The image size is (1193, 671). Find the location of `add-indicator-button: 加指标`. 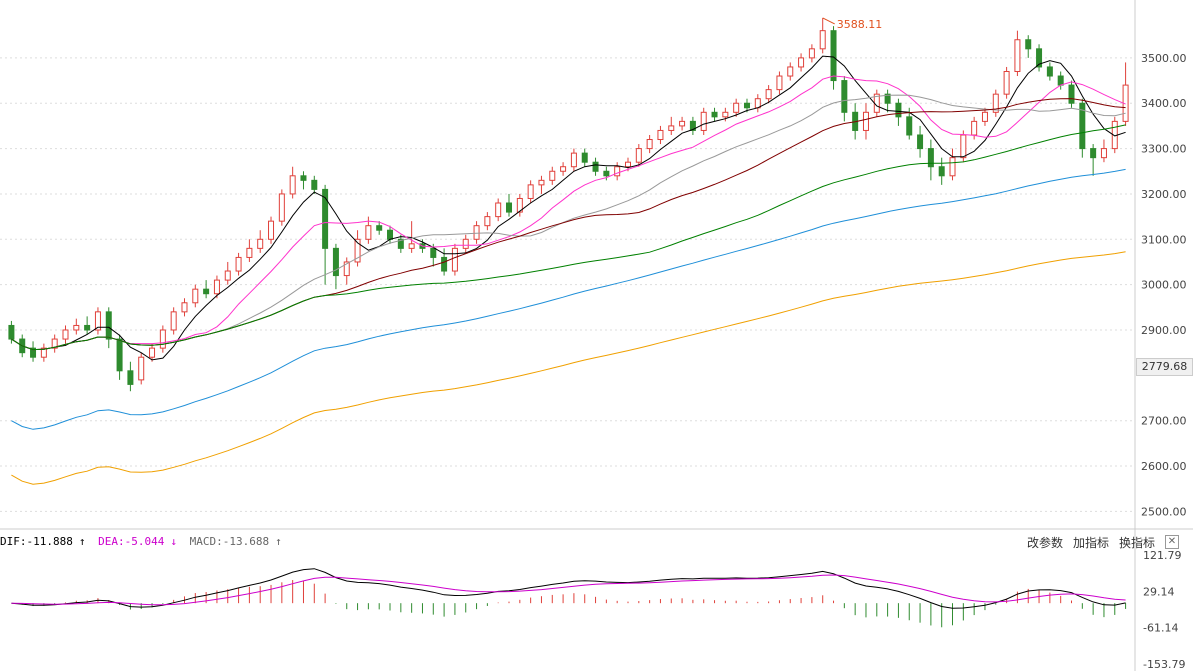

add-indicator-button: 加指标 is located at coordinates (1090, 542).